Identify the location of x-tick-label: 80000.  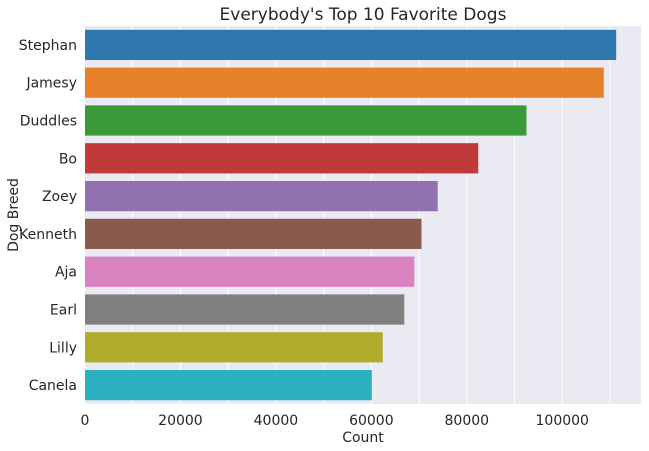
(467, 421).